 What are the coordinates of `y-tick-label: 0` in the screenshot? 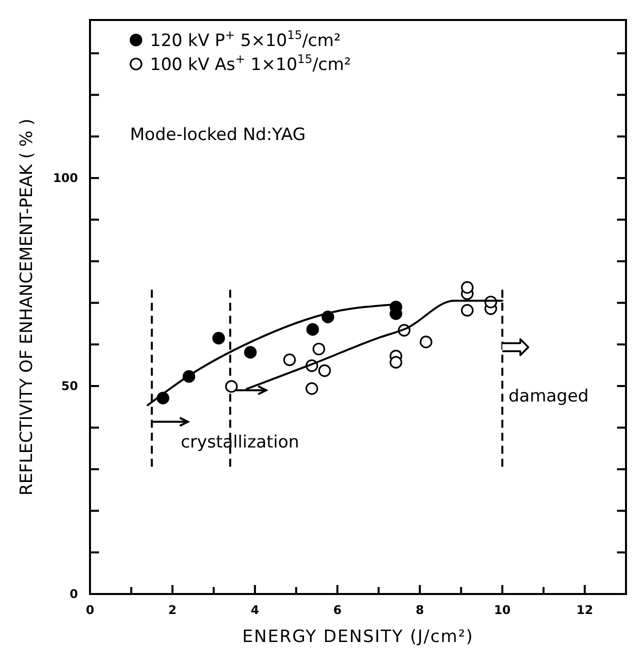 It's located at (74, 594).